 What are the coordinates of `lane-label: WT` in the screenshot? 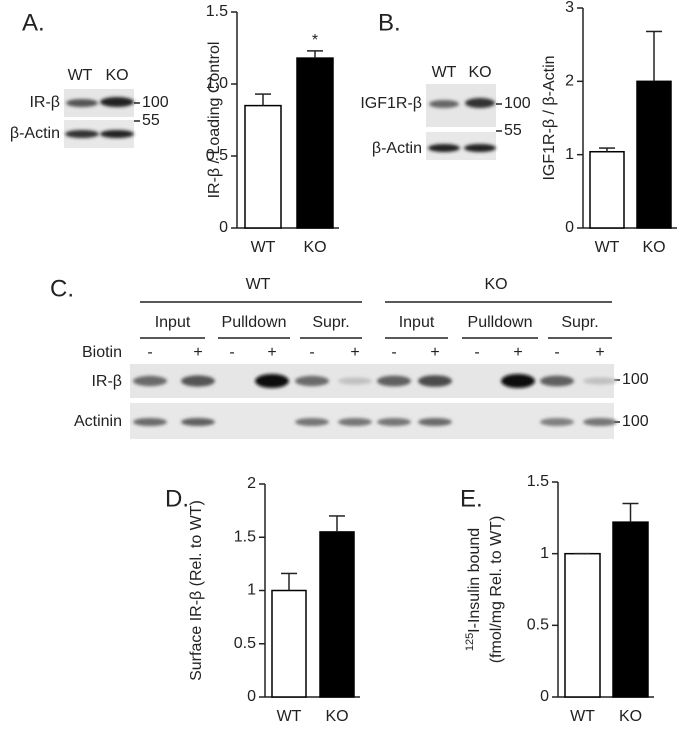 It's located at (444, 72).